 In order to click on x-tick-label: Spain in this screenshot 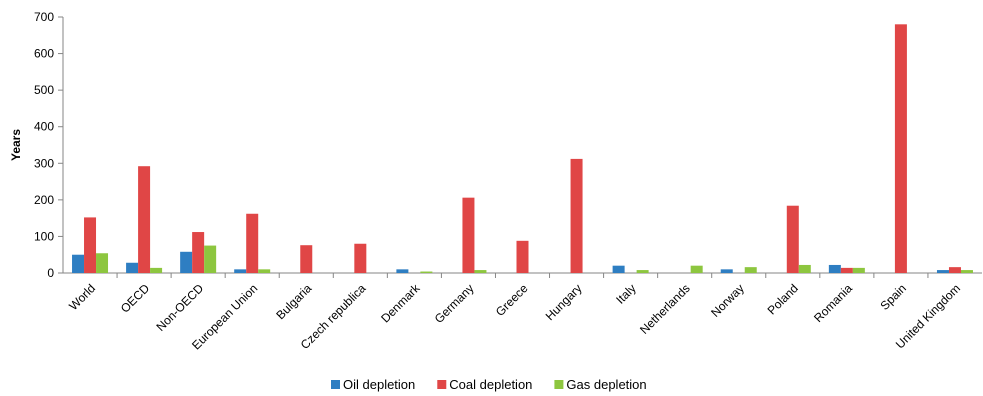, I will do `click(893, 297)`.